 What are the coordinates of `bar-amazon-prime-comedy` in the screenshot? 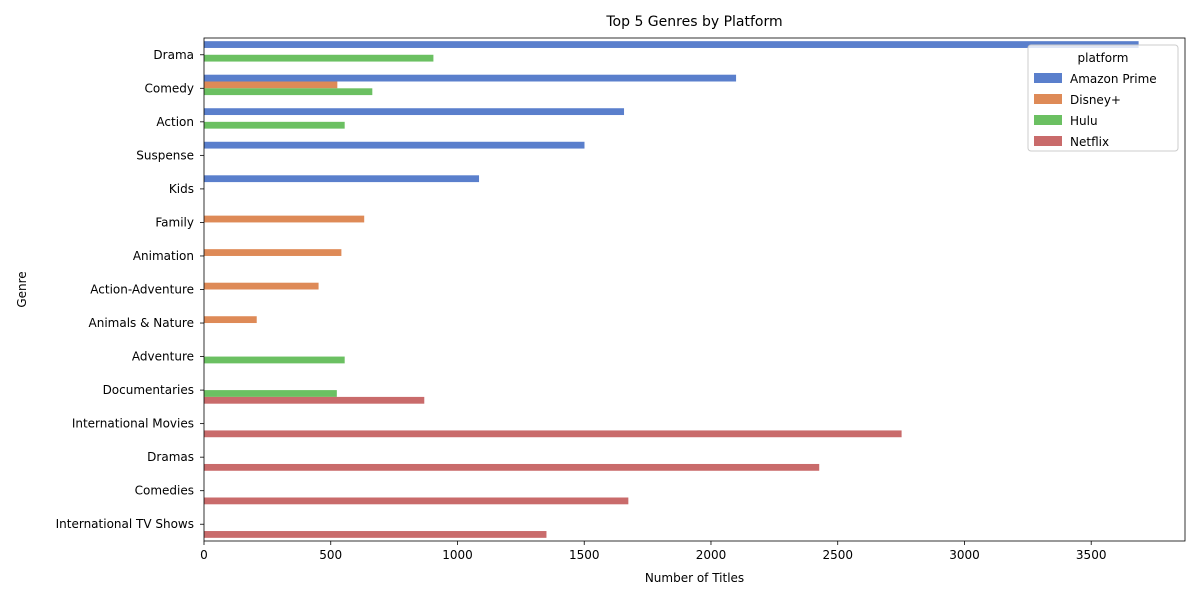 It's located at (470, 78).